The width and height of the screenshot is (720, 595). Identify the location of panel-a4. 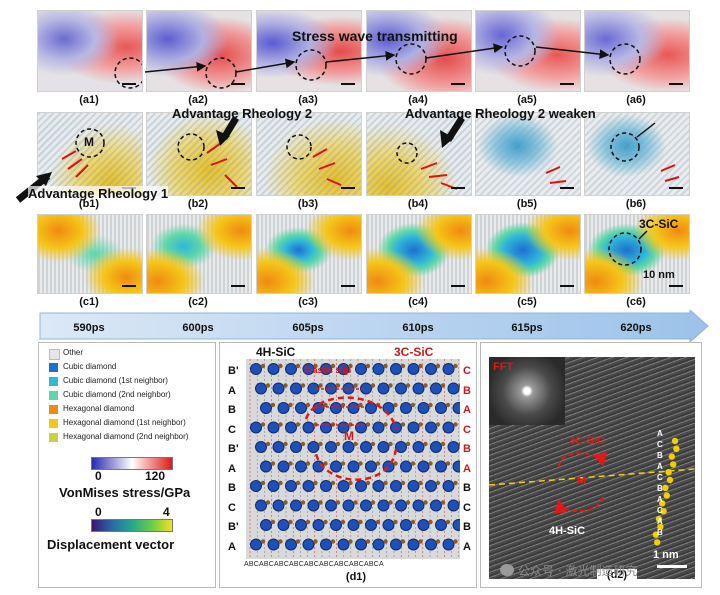
(419, 51).